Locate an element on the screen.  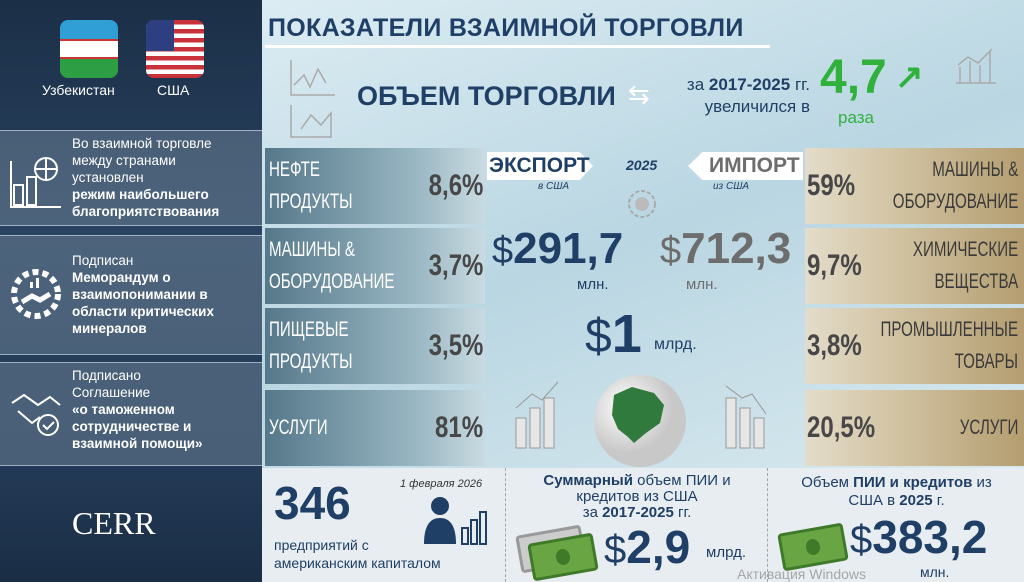
globe-cycle-icon is located at coordinates (642, 204).